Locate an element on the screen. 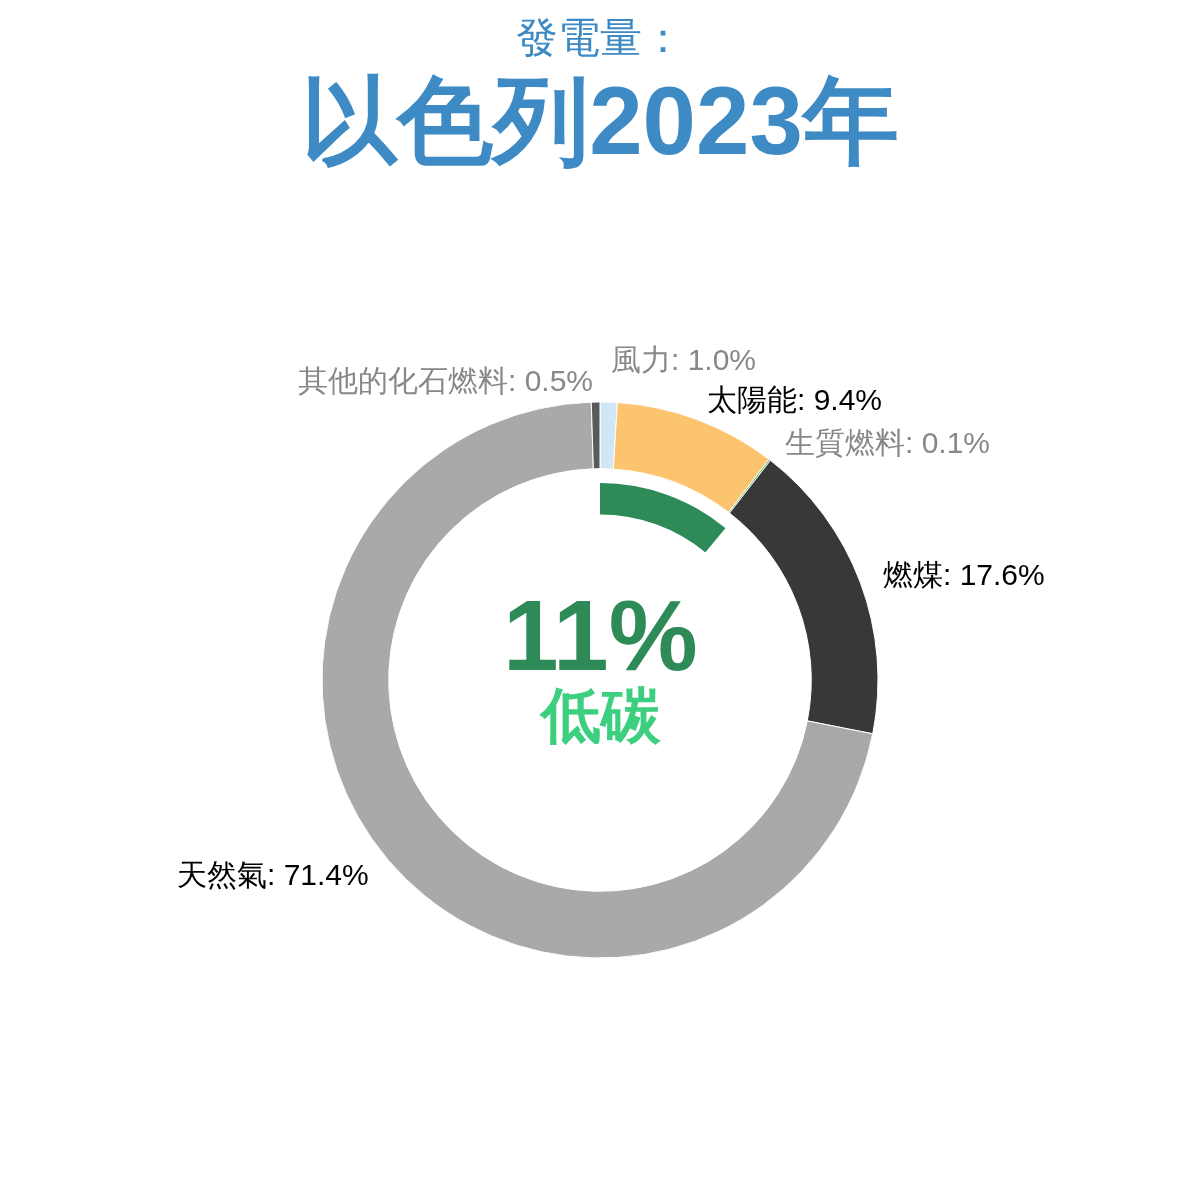 The height and width of the screenshot is (1200, 1200). slice-label: 燃煤: 17.6% is located at coordinates (964, 574).